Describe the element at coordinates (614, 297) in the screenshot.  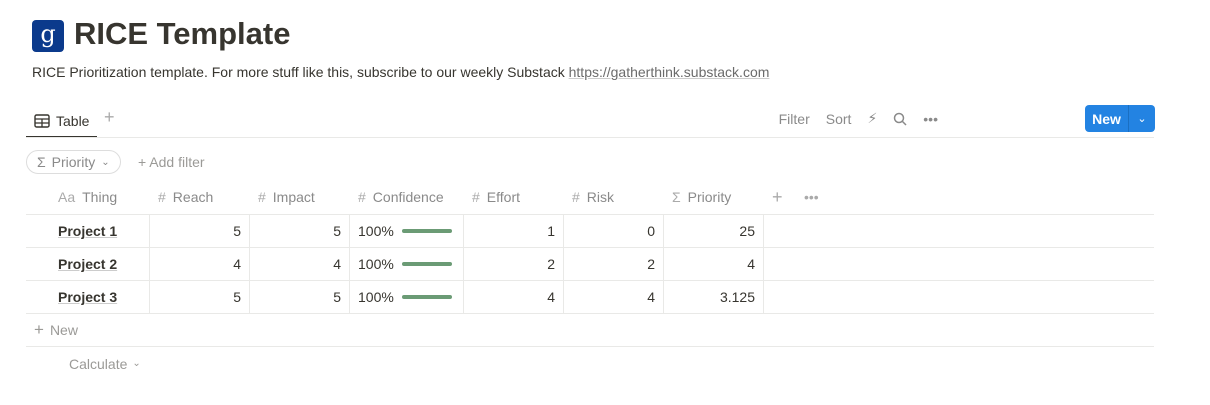
I see `cell-risk: 4` at that location.